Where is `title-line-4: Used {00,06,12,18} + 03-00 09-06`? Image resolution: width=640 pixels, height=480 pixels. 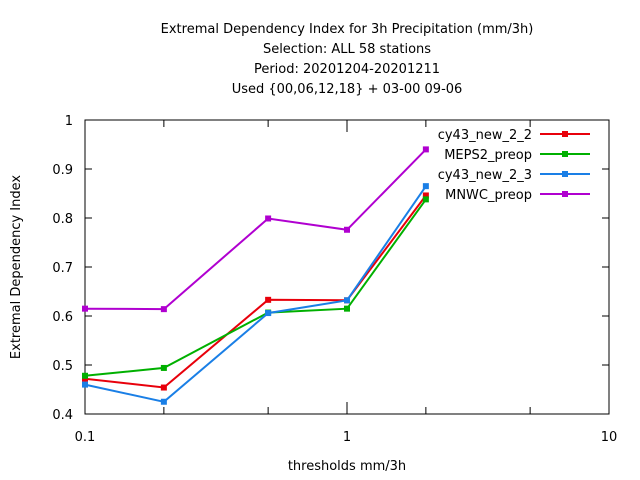
title-line-4: Used {00,06,12,18} + 03-00 09-06 is located at coordinates (347, 89).